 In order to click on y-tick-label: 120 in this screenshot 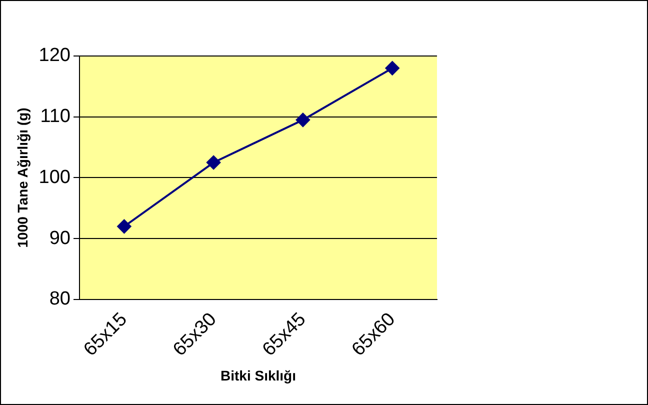, I will do `click(54, 55)`.